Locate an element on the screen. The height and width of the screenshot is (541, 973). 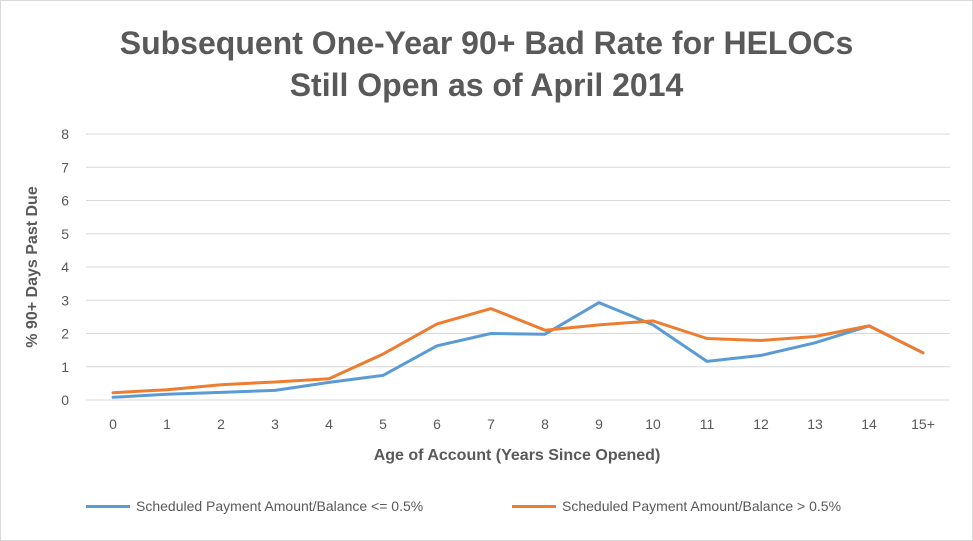
y-tick-label: 4 is located at coordinates (65, 267).